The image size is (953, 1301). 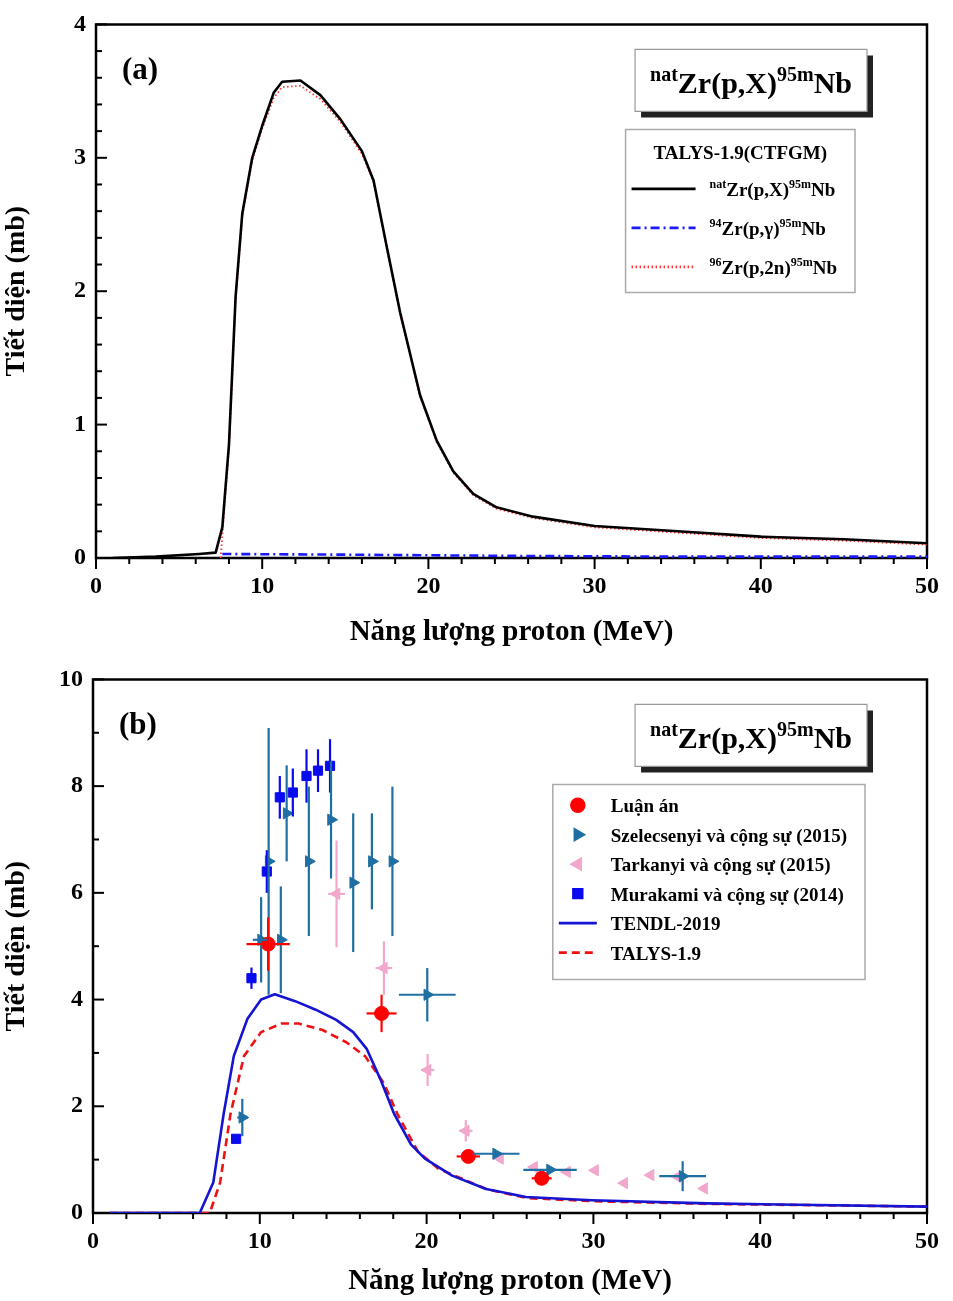 I want to click on annotation: (a), so click(x=140, y=69).